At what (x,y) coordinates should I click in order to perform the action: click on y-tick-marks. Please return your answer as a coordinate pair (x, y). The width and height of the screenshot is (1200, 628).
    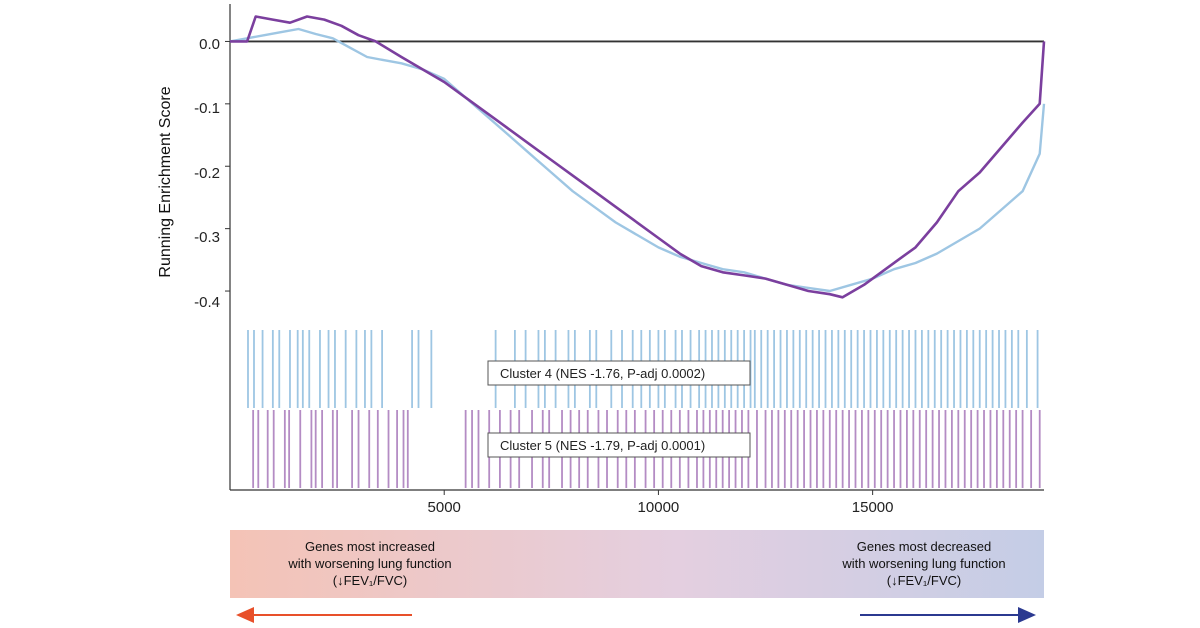
    Looking at the image, I should click on (227, 166).